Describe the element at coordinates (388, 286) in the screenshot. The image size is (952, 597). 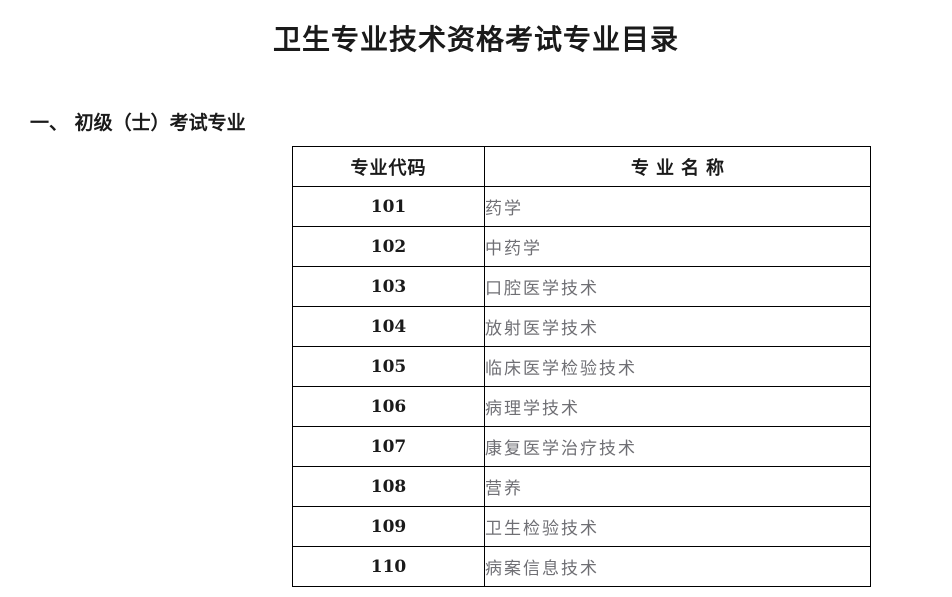
I see `cell-major-code: 103` at that location.